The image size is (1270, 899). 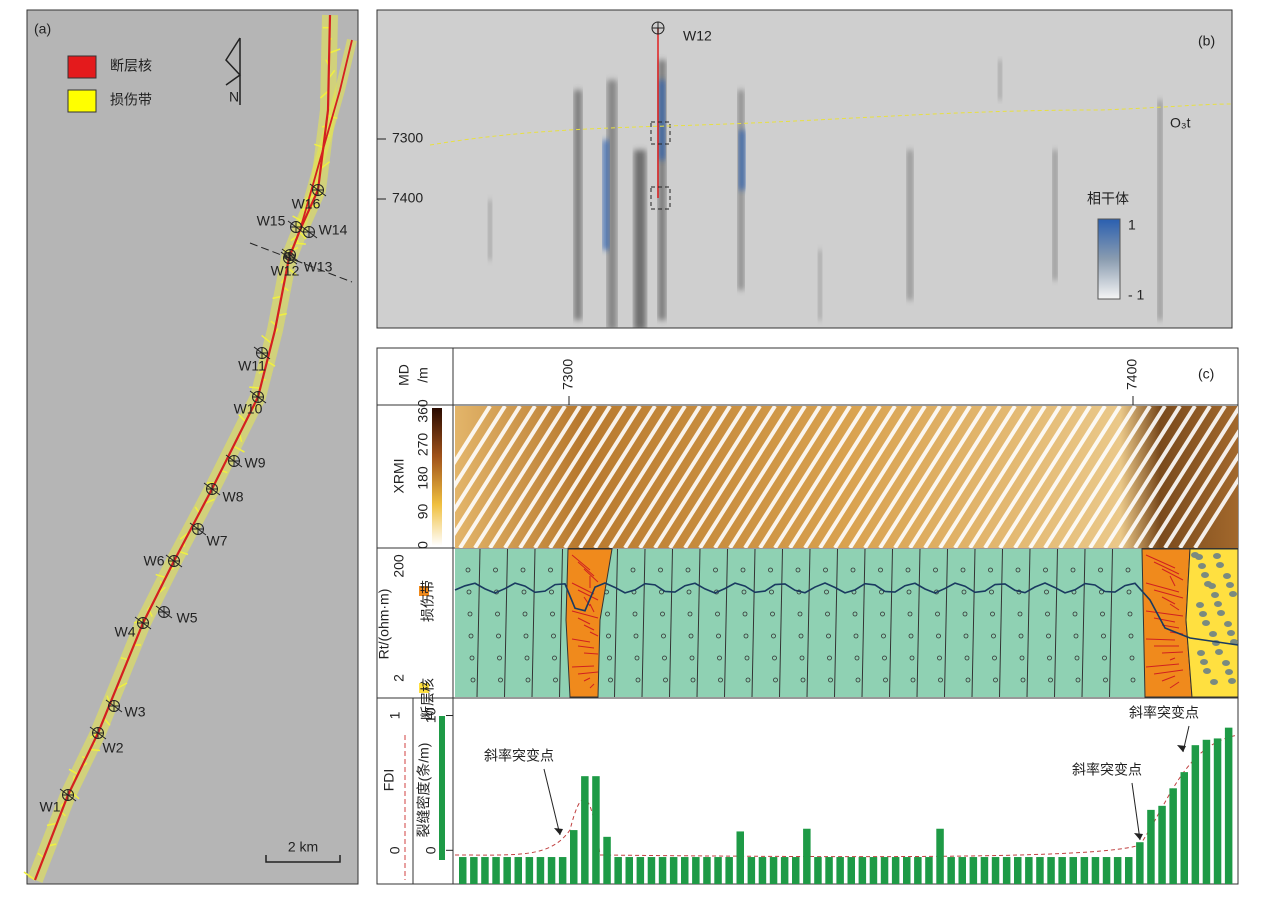 What do you see at coordinates (424, 790) in the screenshot?
I see `y-axis-label: 裂缝密度(条/m)` at bounding box center [424, 790].